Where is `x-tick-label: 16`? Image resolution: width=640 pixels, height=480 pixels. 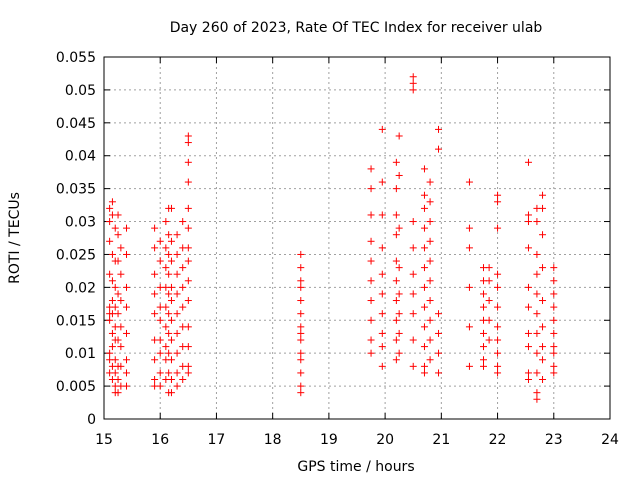
x-tick-label: 16 is located at coordinates (160, 440).